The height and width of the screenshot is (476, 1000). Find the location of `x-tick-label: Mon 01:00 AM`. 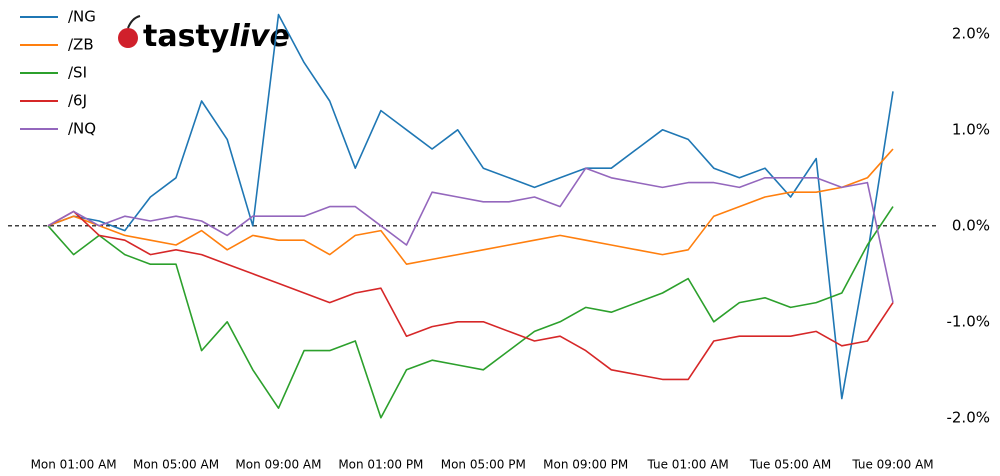

x-tick-label: Mon 01:00 AM is located at coordinates (74, 465).